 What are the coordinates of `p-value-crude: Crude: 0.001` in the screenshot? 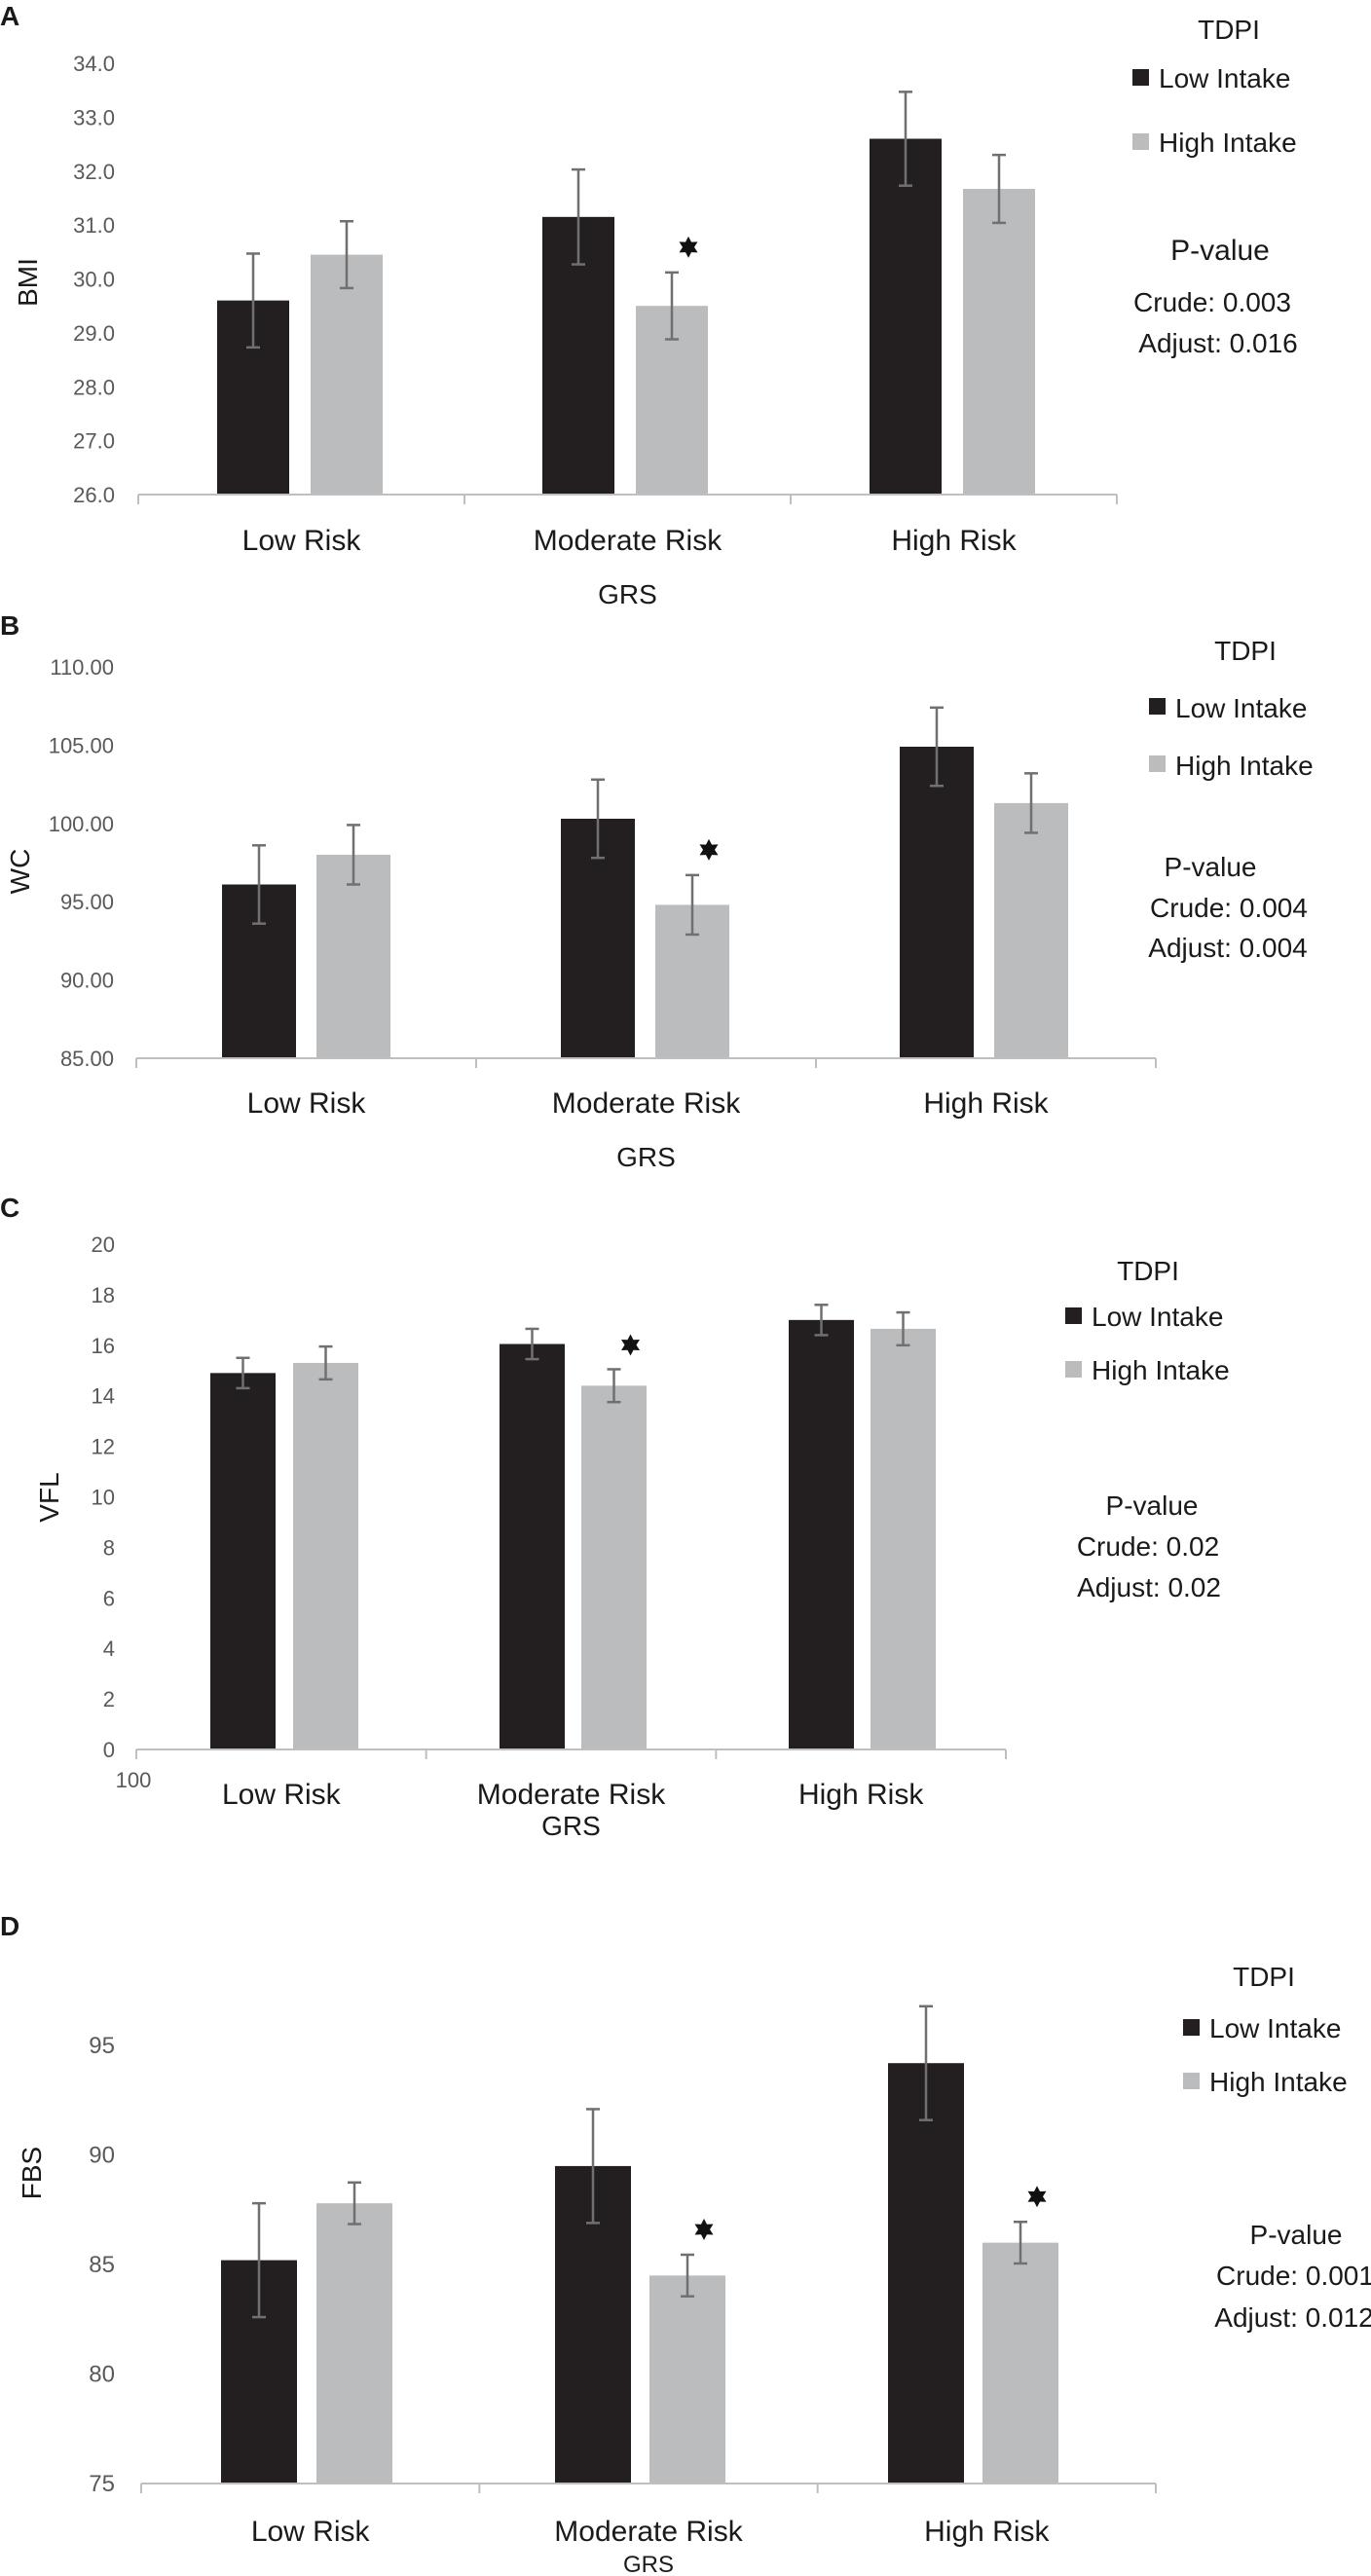 It's located at (1293, 2276).